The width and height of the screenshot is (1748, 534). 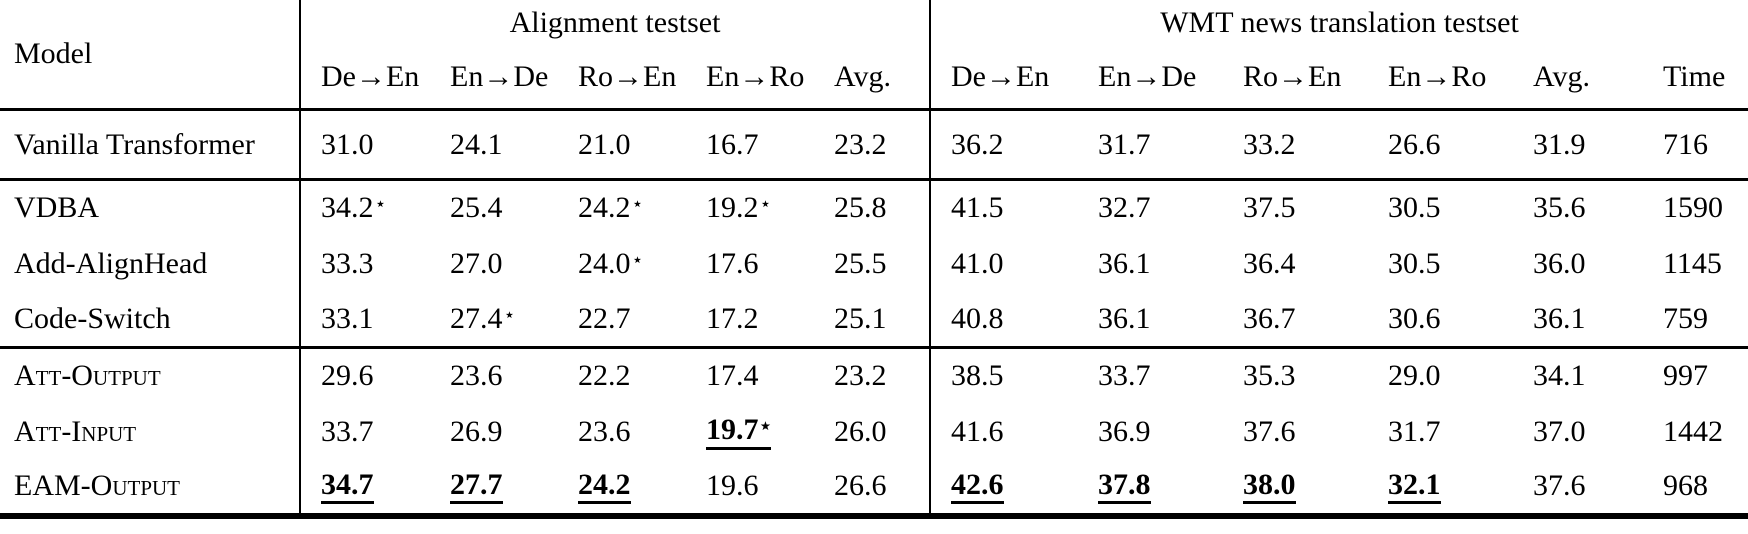 I want to click on score-value: 36.0, so click(x=1559, y=263).